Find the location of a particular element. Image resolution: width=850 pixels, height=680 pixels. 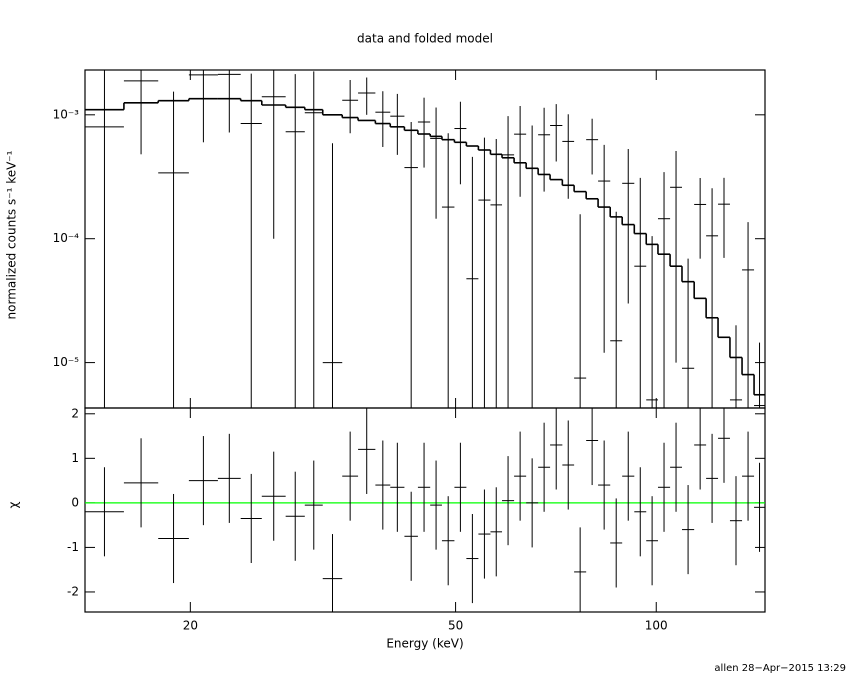

y-tick-label: 10⁻⁴ is located at coordinates (66, 238).